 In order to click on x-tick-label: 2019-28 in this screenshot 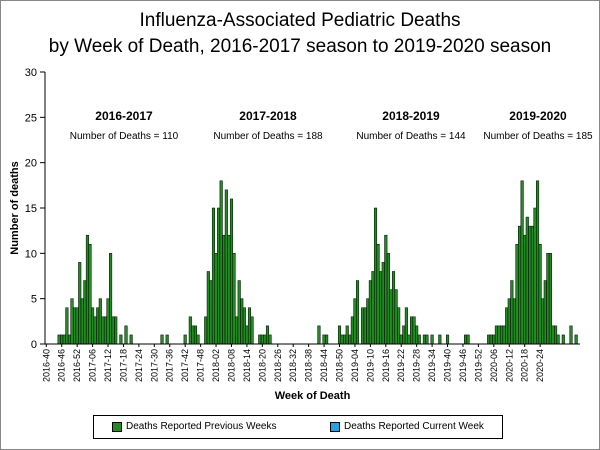, I will do `click(417, 365)`.